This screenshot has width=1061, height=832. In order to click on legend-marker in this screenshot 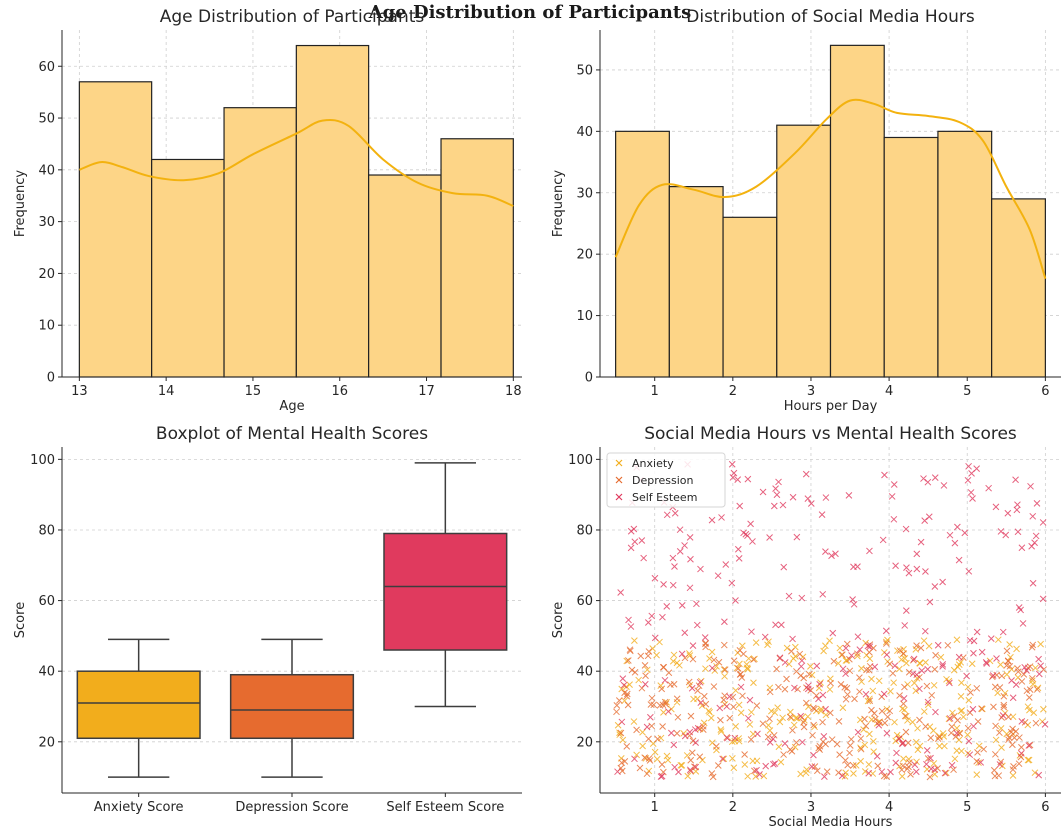, I will do `click(619, 480)`.